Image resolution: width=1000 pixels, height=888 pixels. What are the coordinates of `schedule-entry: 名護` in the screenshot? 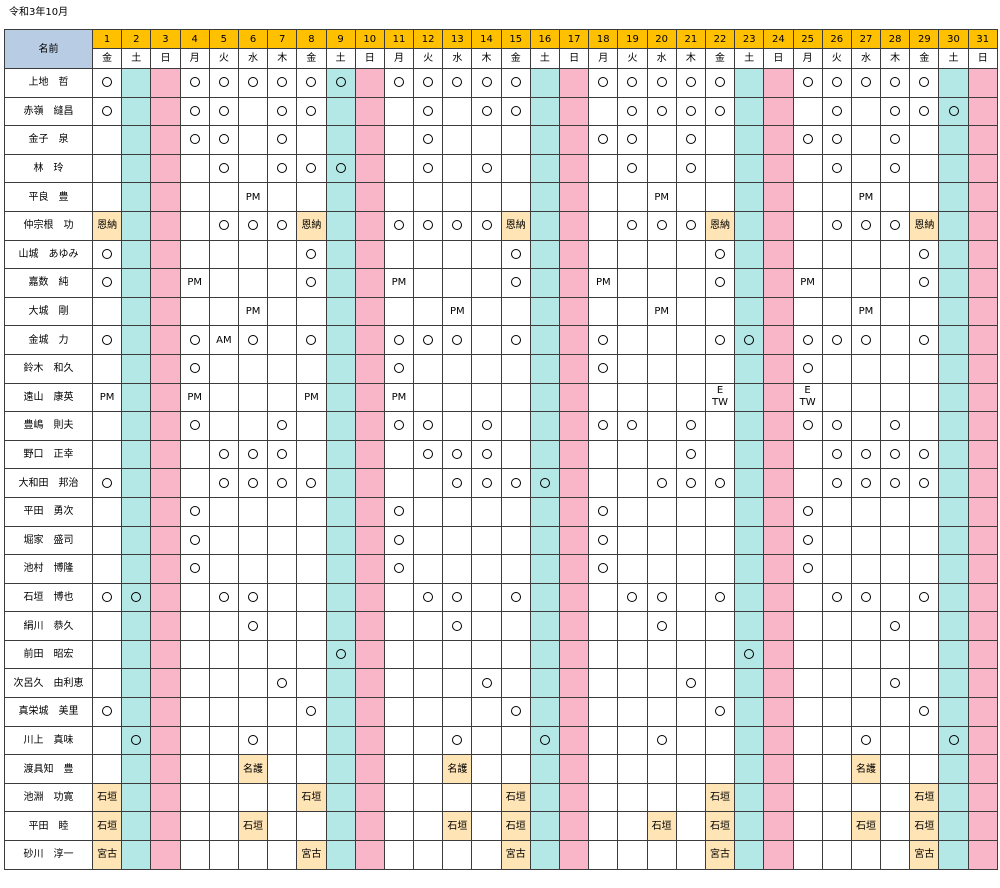 It's located at (457, 769).